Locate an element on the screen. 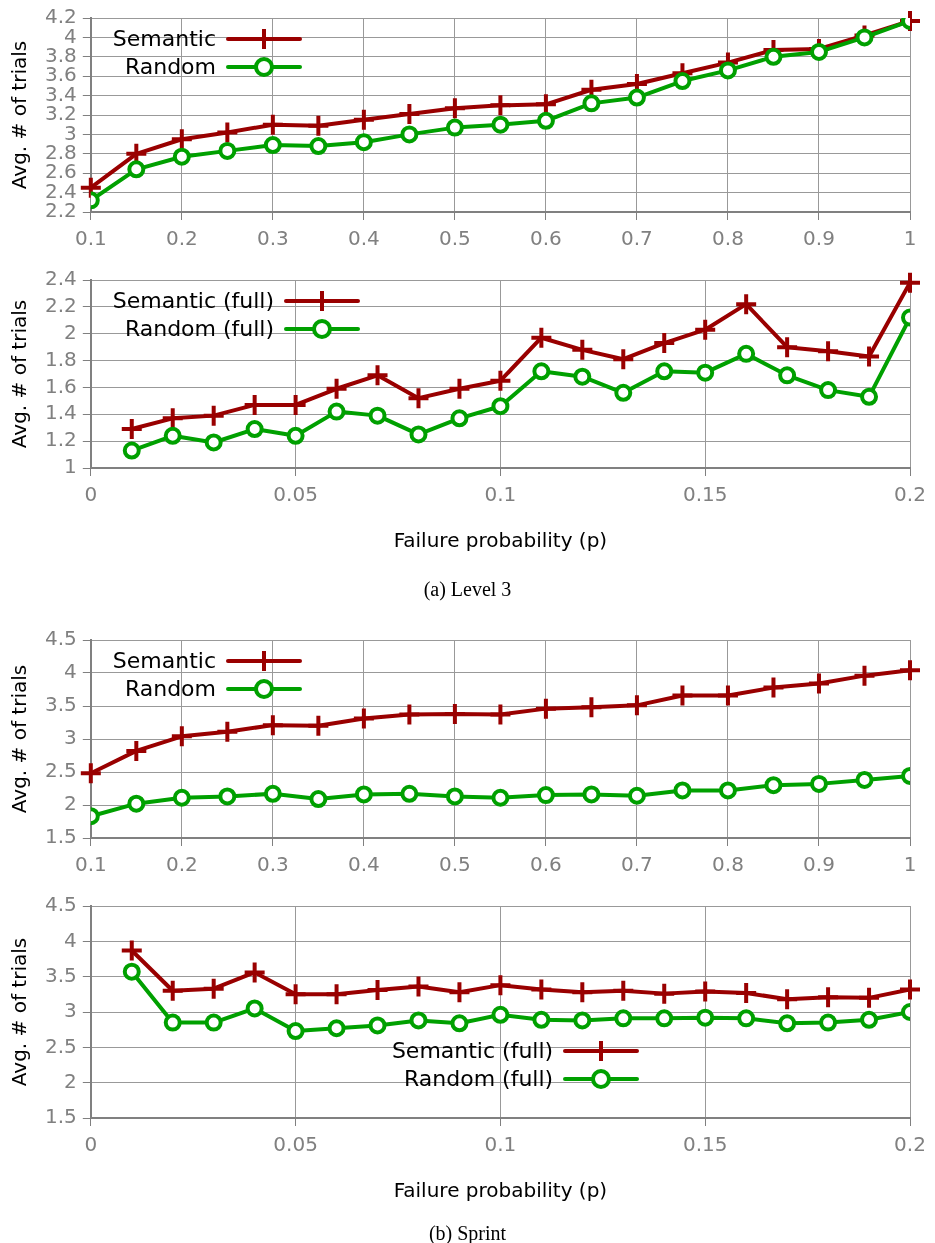 This screenshot has width=935, height=1243. legend-label: Random is located at coordinates (169, 689).